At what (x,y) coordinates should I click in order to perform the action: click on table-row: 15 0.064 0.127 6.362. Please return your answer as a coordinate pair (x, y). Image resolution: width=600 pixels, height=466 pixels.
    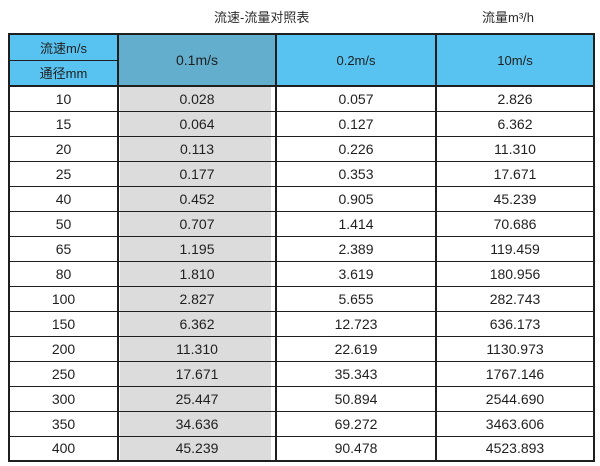
    Looking at the image, I should click on (301, 123).